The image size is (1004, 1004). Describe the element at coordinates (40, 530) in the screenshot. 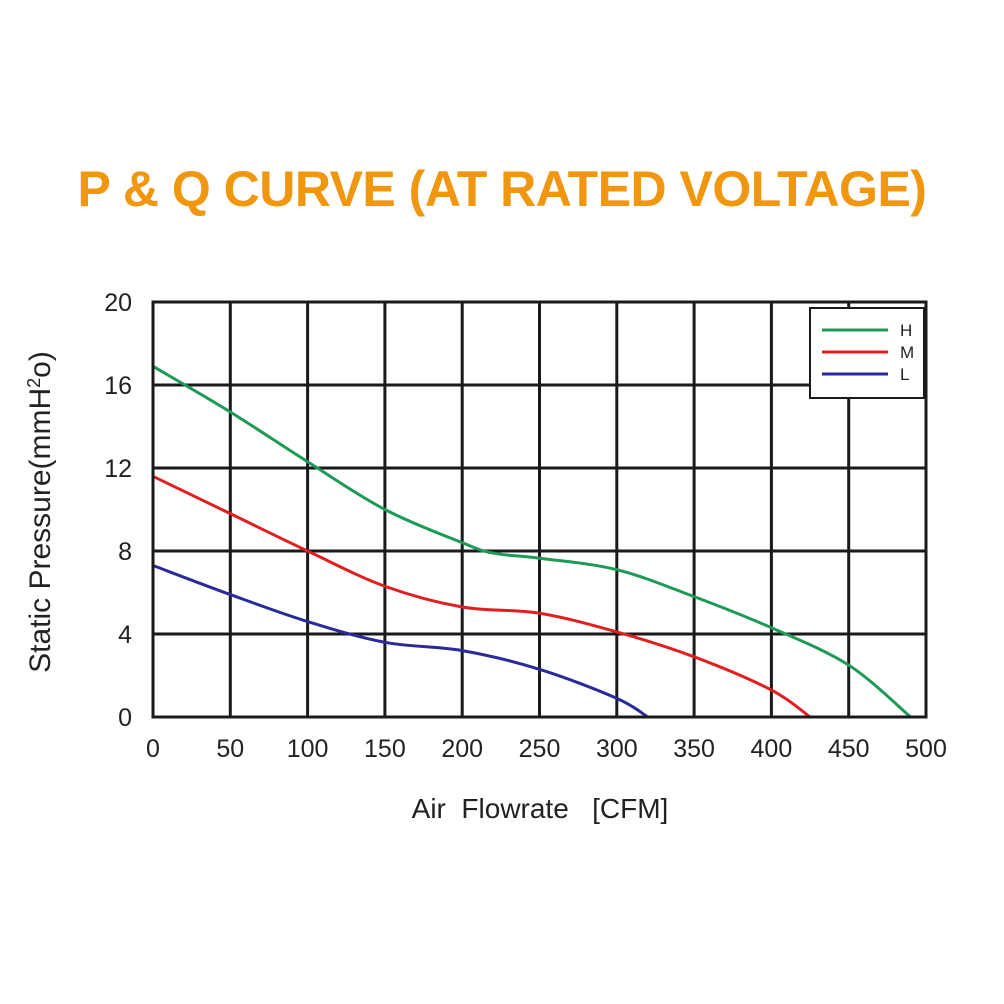

I see `y-axis-label-main: Static Pressure(mmH` at that location.